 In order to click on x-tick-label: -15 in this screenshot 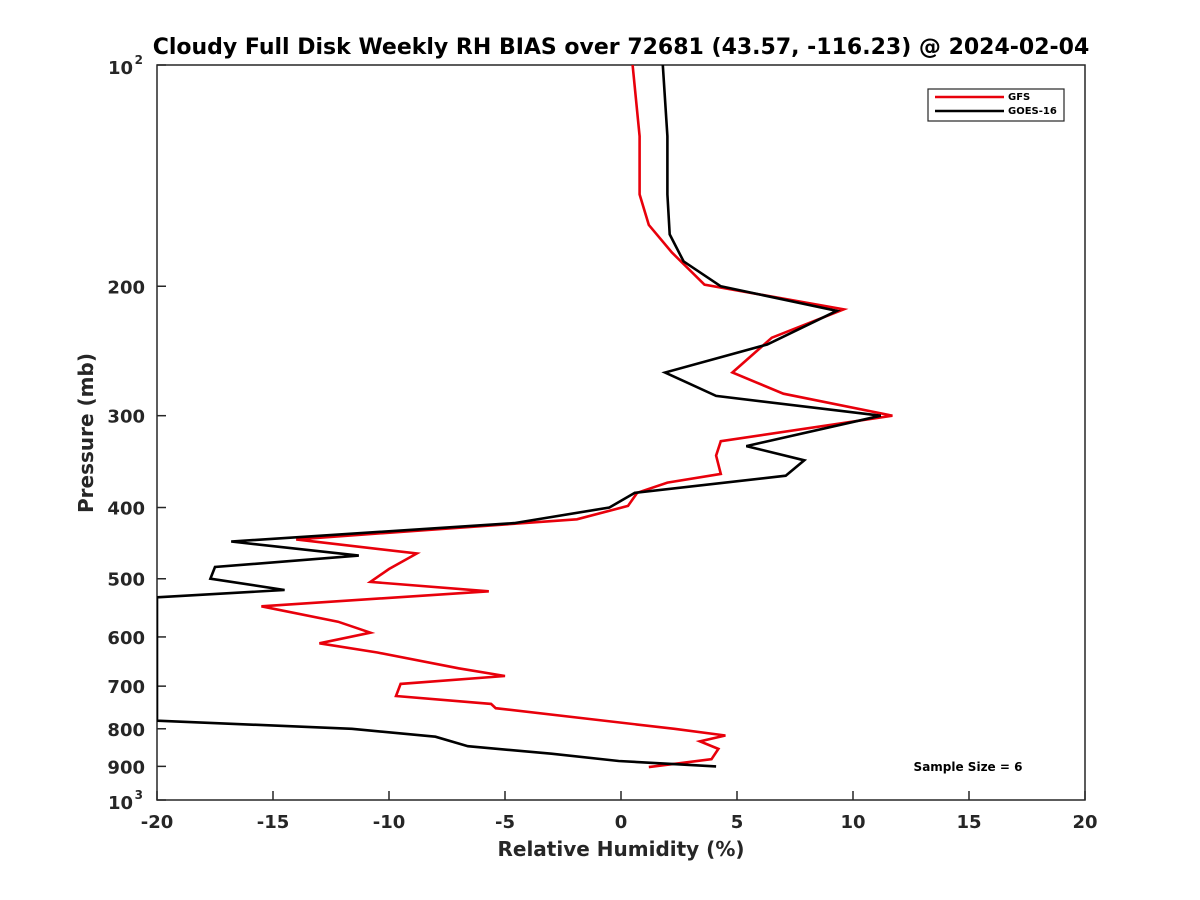, I will do `click(273, 822)`.